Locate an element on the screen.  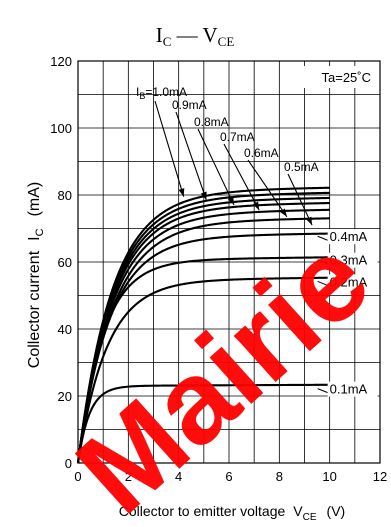
series-label-0.3mA: 0.3mA is located at coordinates (349, 260).